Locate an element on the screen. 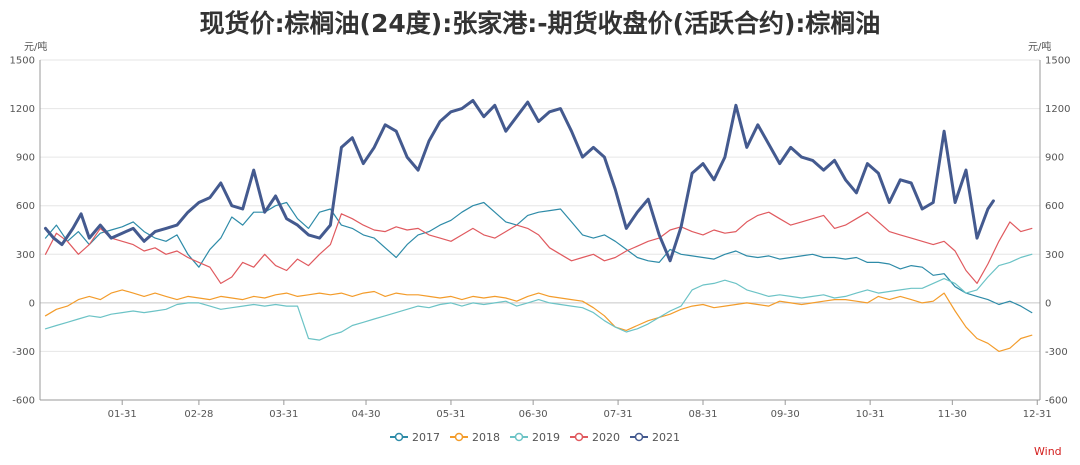 This screenshot has width=1080, height=465. y-tick-left-7: 1500 is located at coordinates (22, 61).